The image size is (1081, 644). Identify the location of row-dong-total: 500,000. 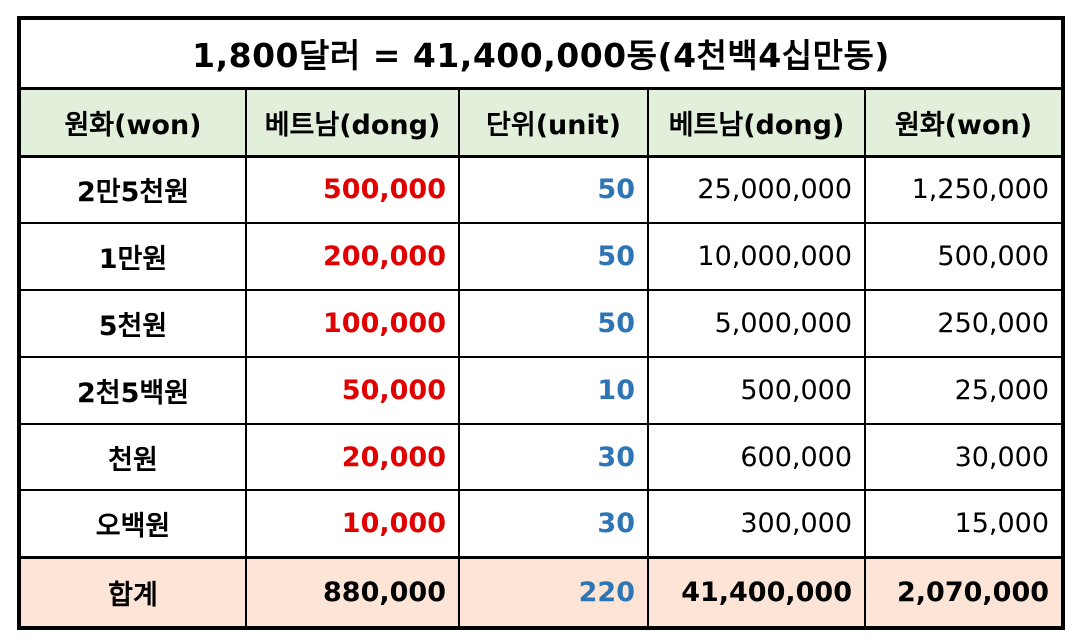
(756, 390).